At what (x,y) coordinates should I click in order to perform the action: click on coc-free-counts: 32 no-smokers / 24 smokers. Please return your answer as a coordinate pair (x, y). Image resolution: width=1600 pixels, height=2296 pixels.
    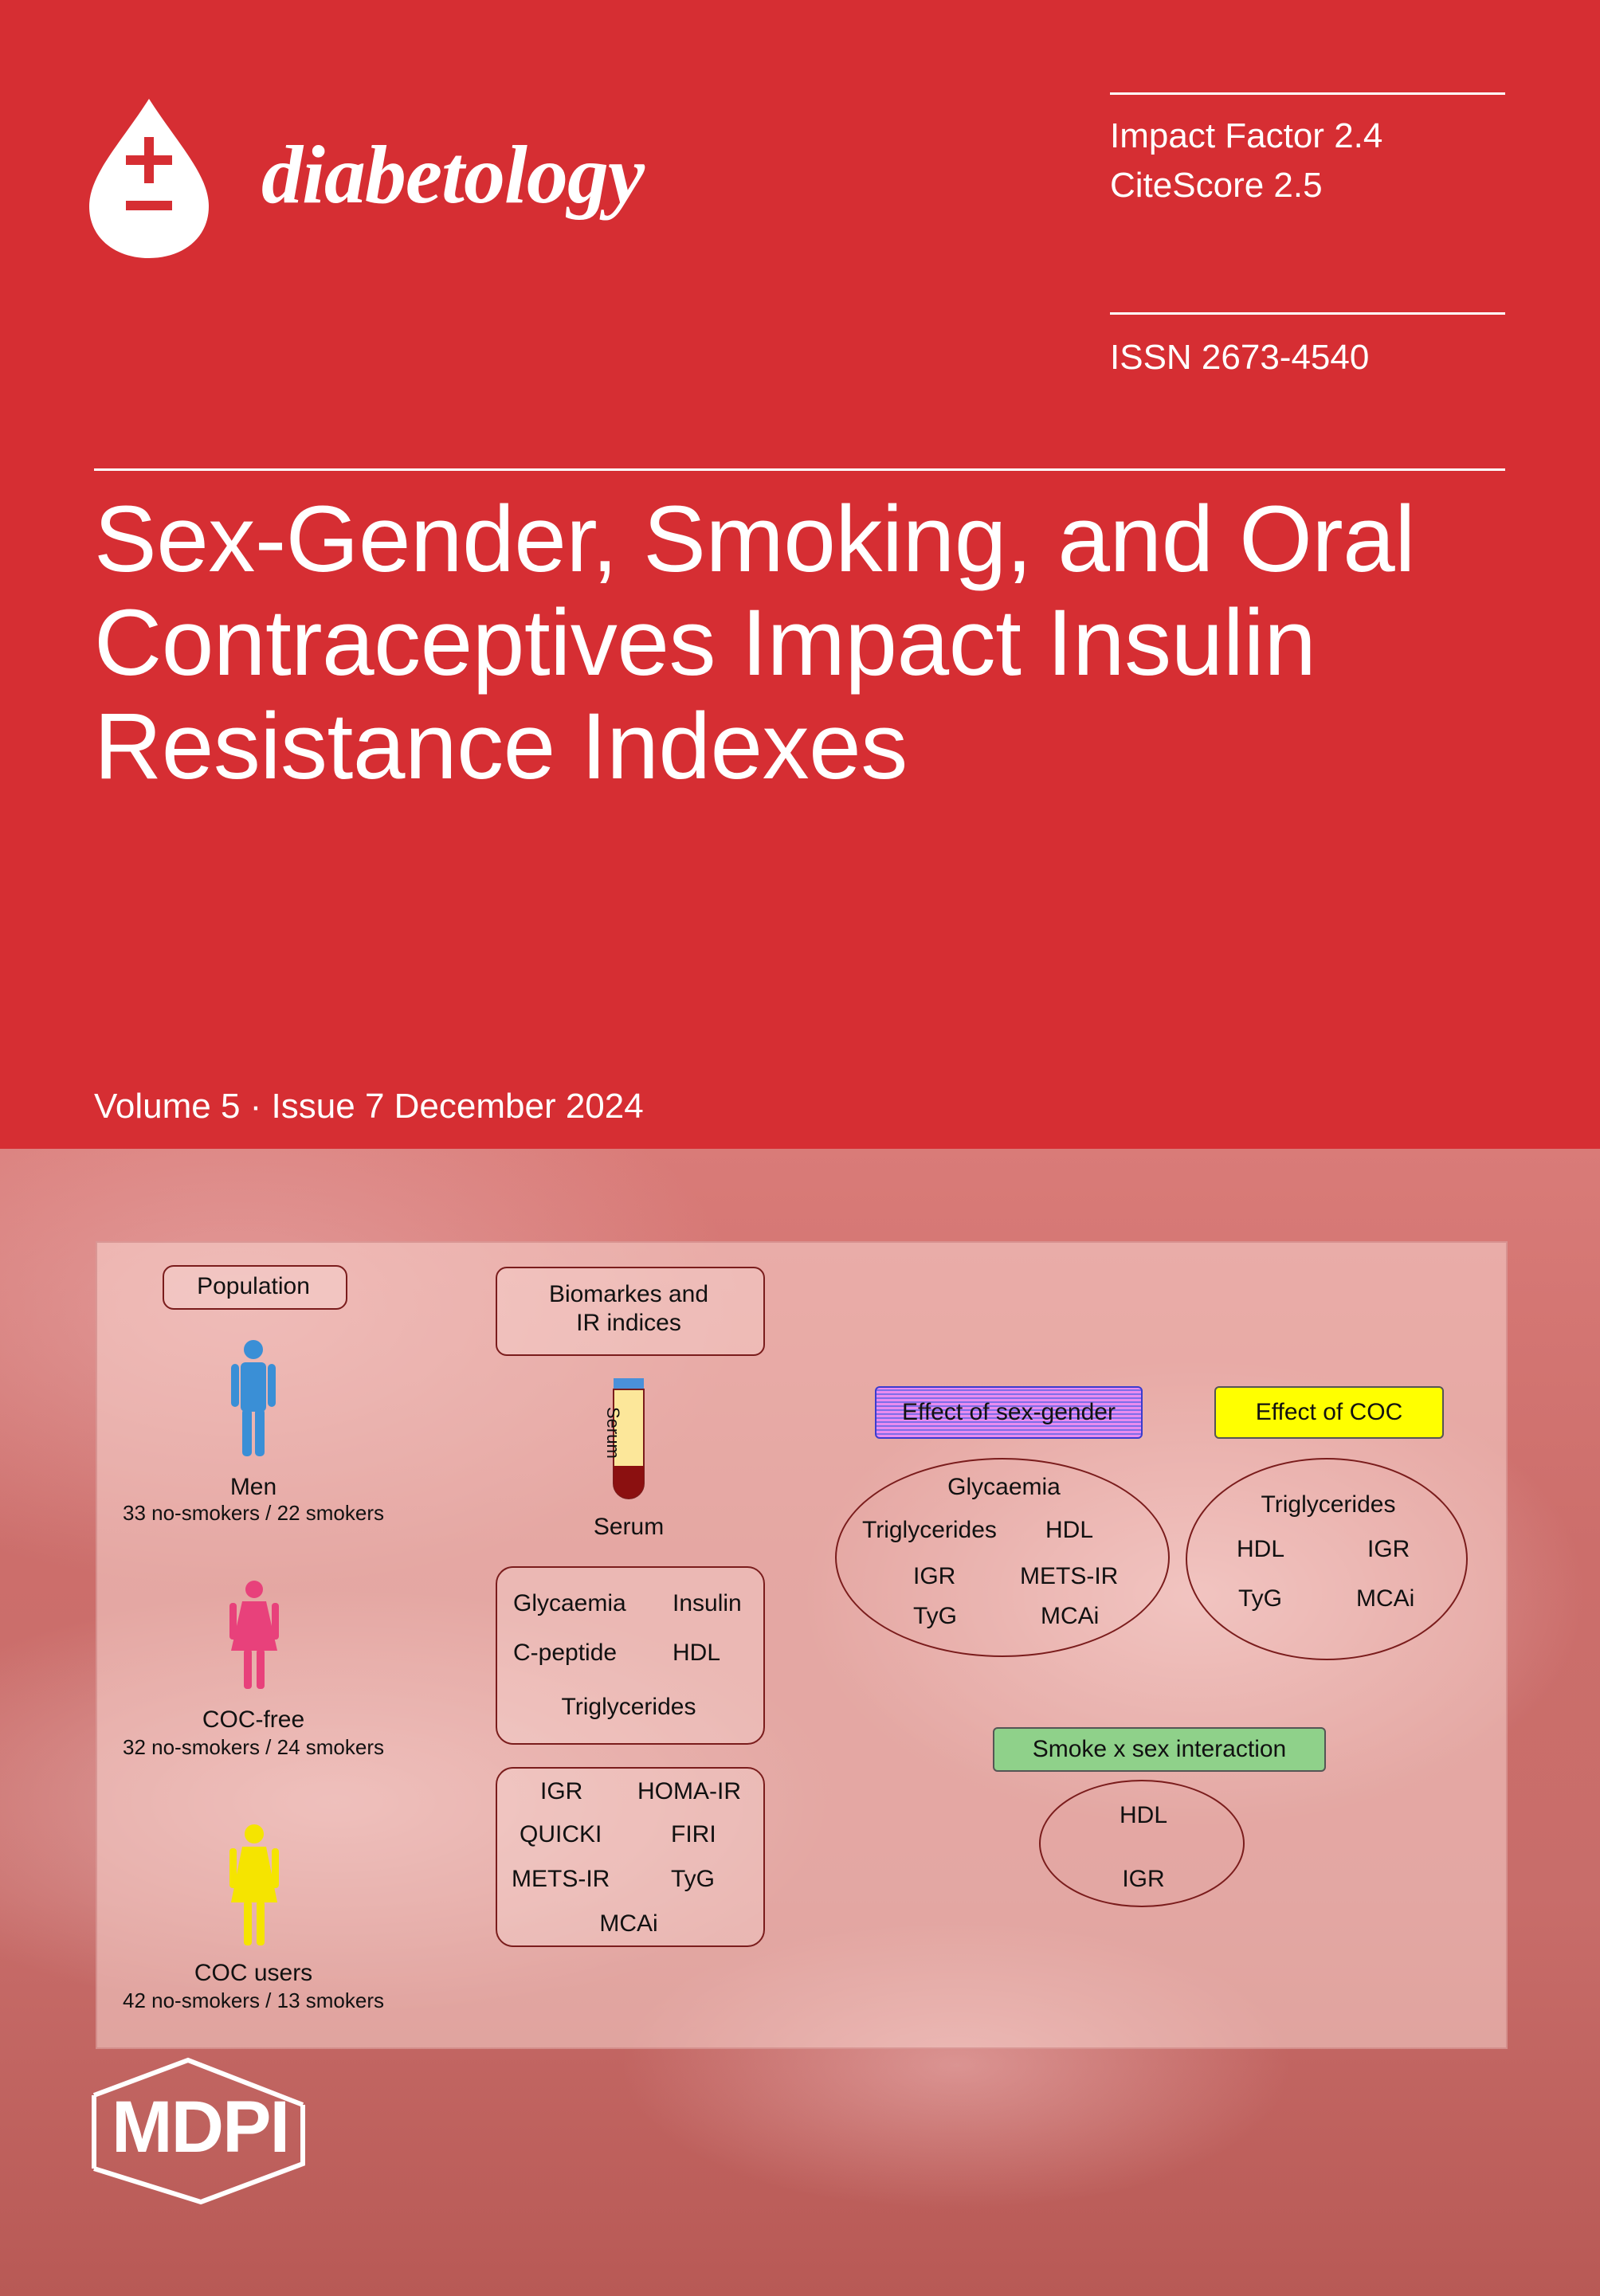
    Looking at the image, I should click on (253, 1747).